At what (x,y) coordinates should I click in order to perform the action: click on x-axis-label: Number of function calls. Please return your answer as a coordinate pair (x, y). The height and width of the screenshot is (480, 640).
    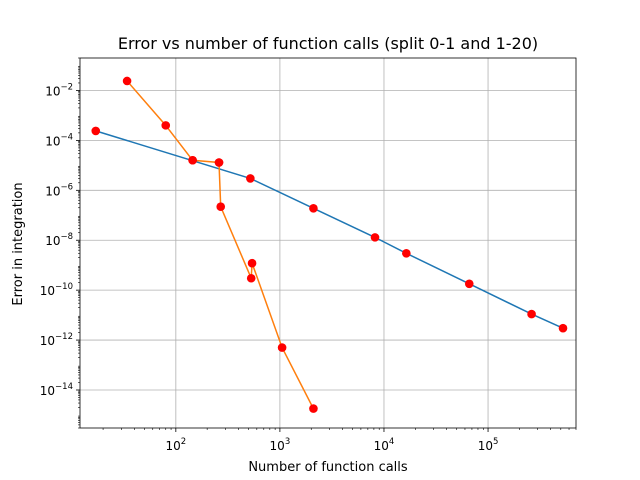
    Looking at the image, I should click on (328, 467).